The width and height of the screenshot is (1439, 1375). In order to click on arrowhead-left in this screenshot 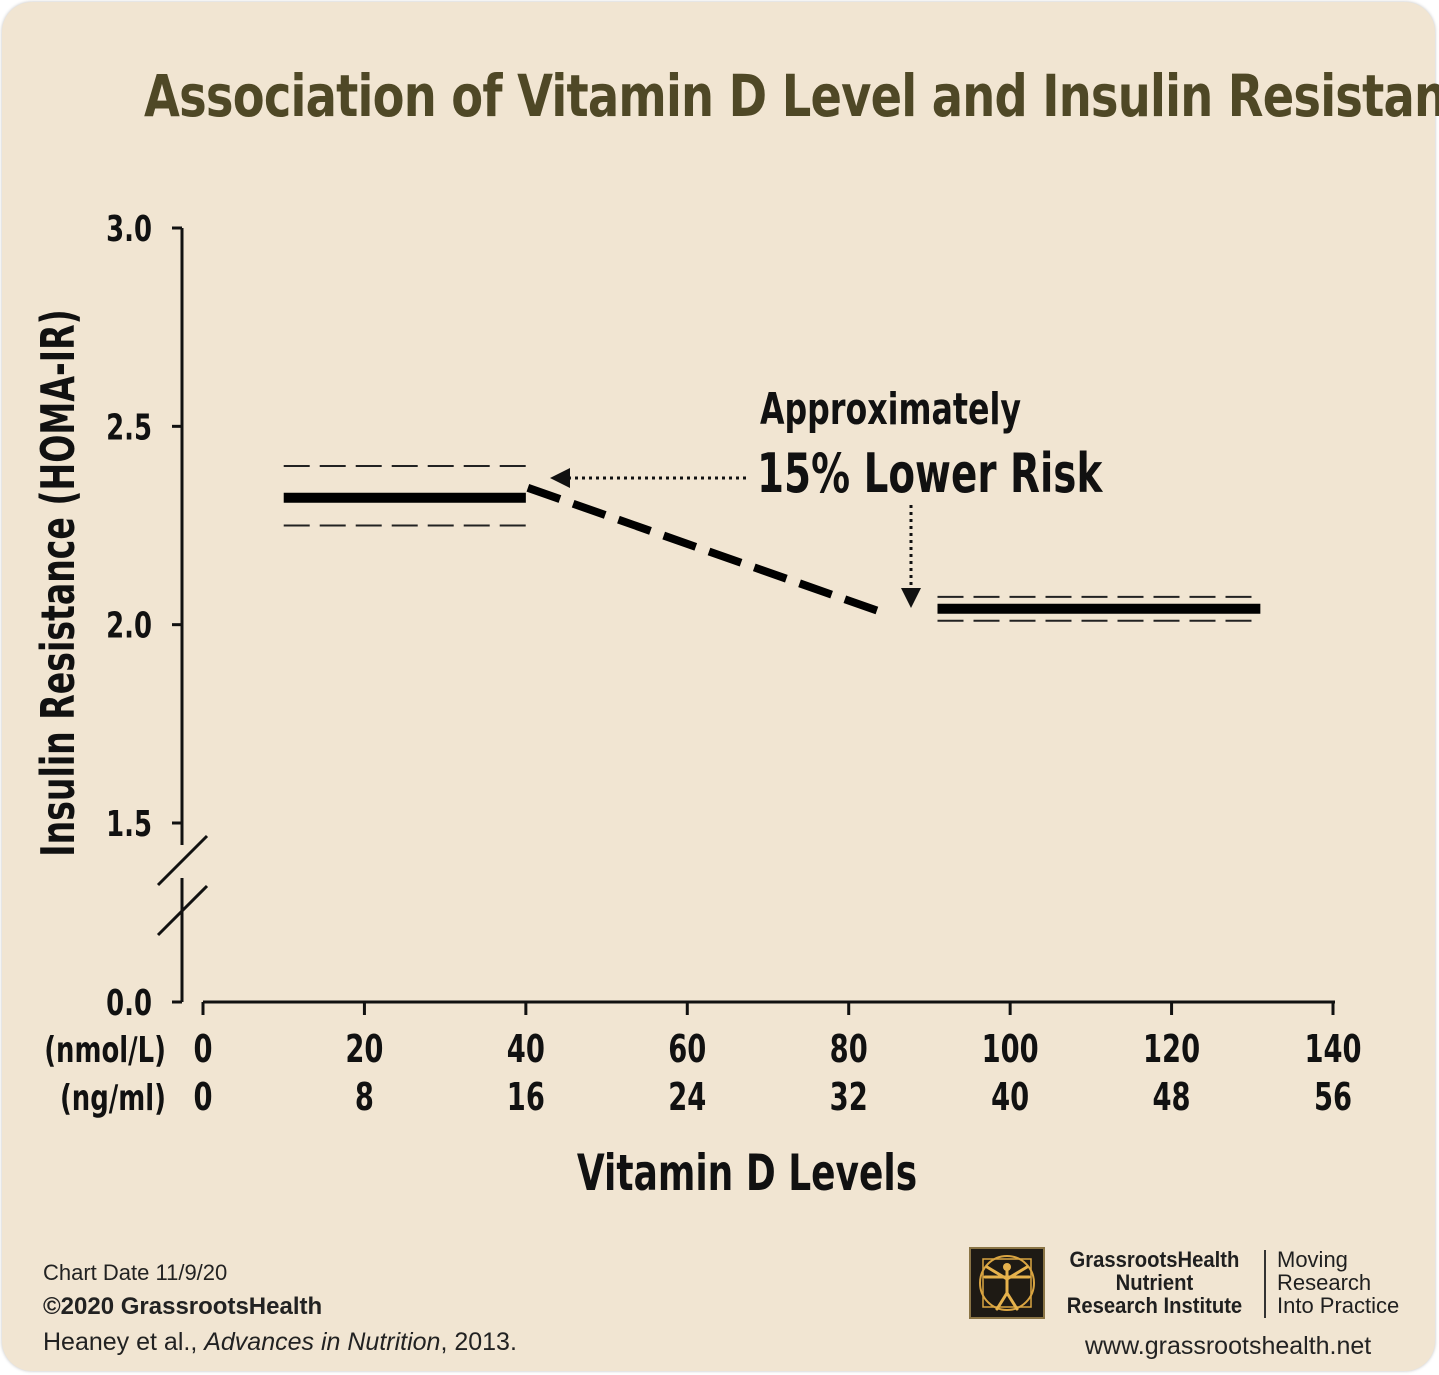, I will do `click(560, 478)`.